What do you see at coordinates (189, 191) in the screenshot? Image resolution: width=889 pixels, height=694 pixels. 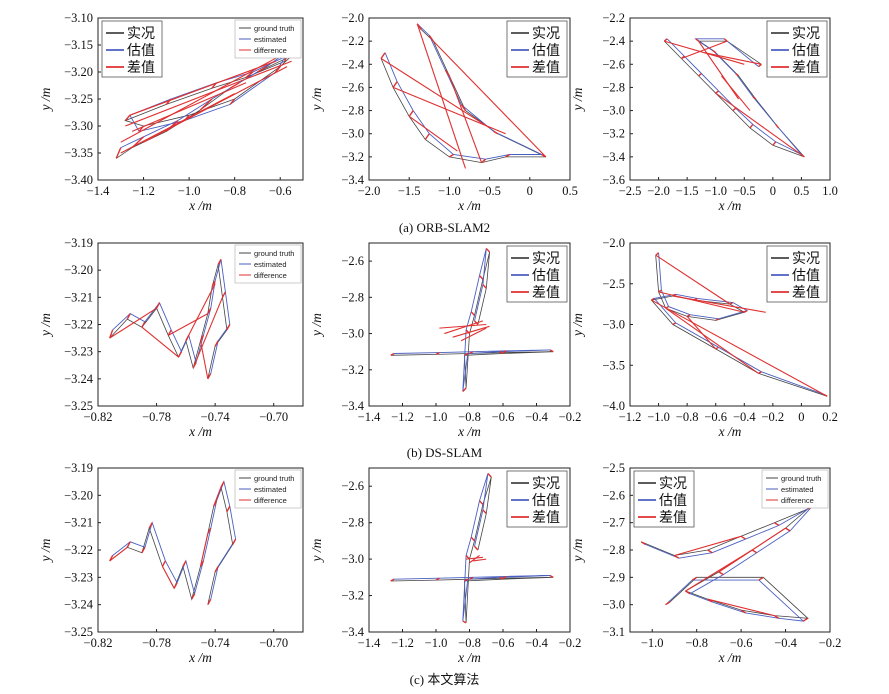 I see `x-tick-label: −1.0` at bounding box center [189, 191].